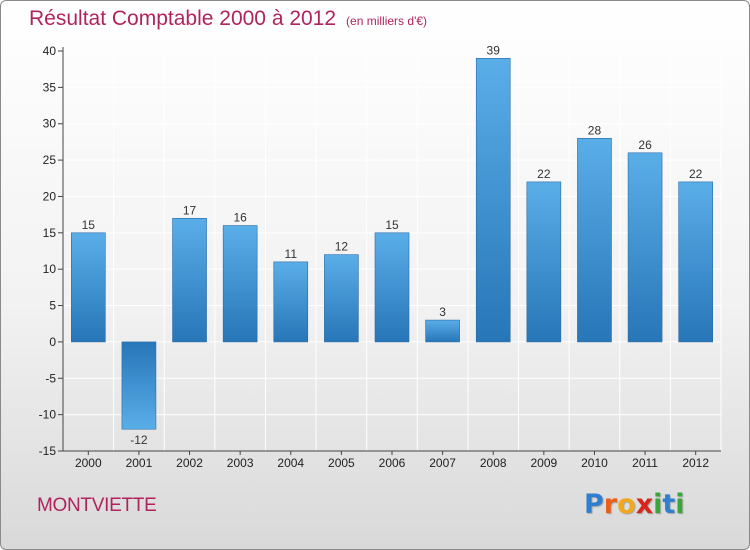 Image resolution: width=750 pixels, height=550 pixels. What do you see at coordinates (645, 463) in the screenshot?
I see `x-tick-label-2011: 2011` at bounding box center [645, 463].